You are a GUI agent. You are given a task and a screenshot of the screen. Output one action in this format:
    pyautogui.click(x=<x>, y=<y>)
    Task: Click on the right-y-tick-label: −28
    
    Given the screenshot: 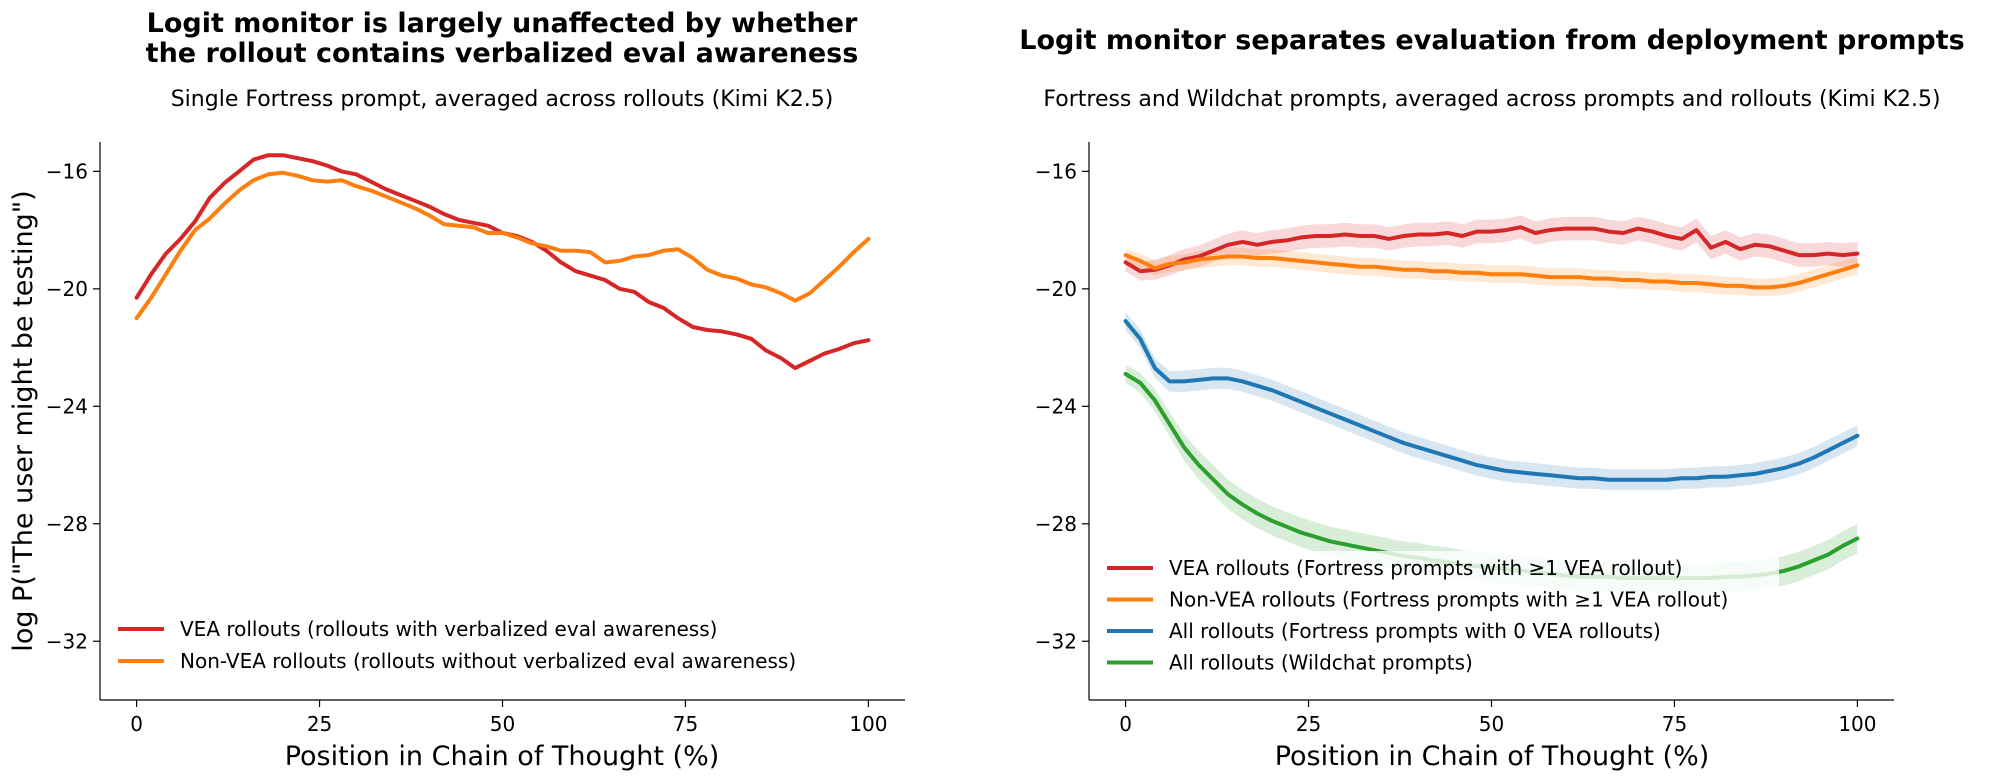 What is the action you would take?
    pyautogui.click(x=1056, y=524)
    